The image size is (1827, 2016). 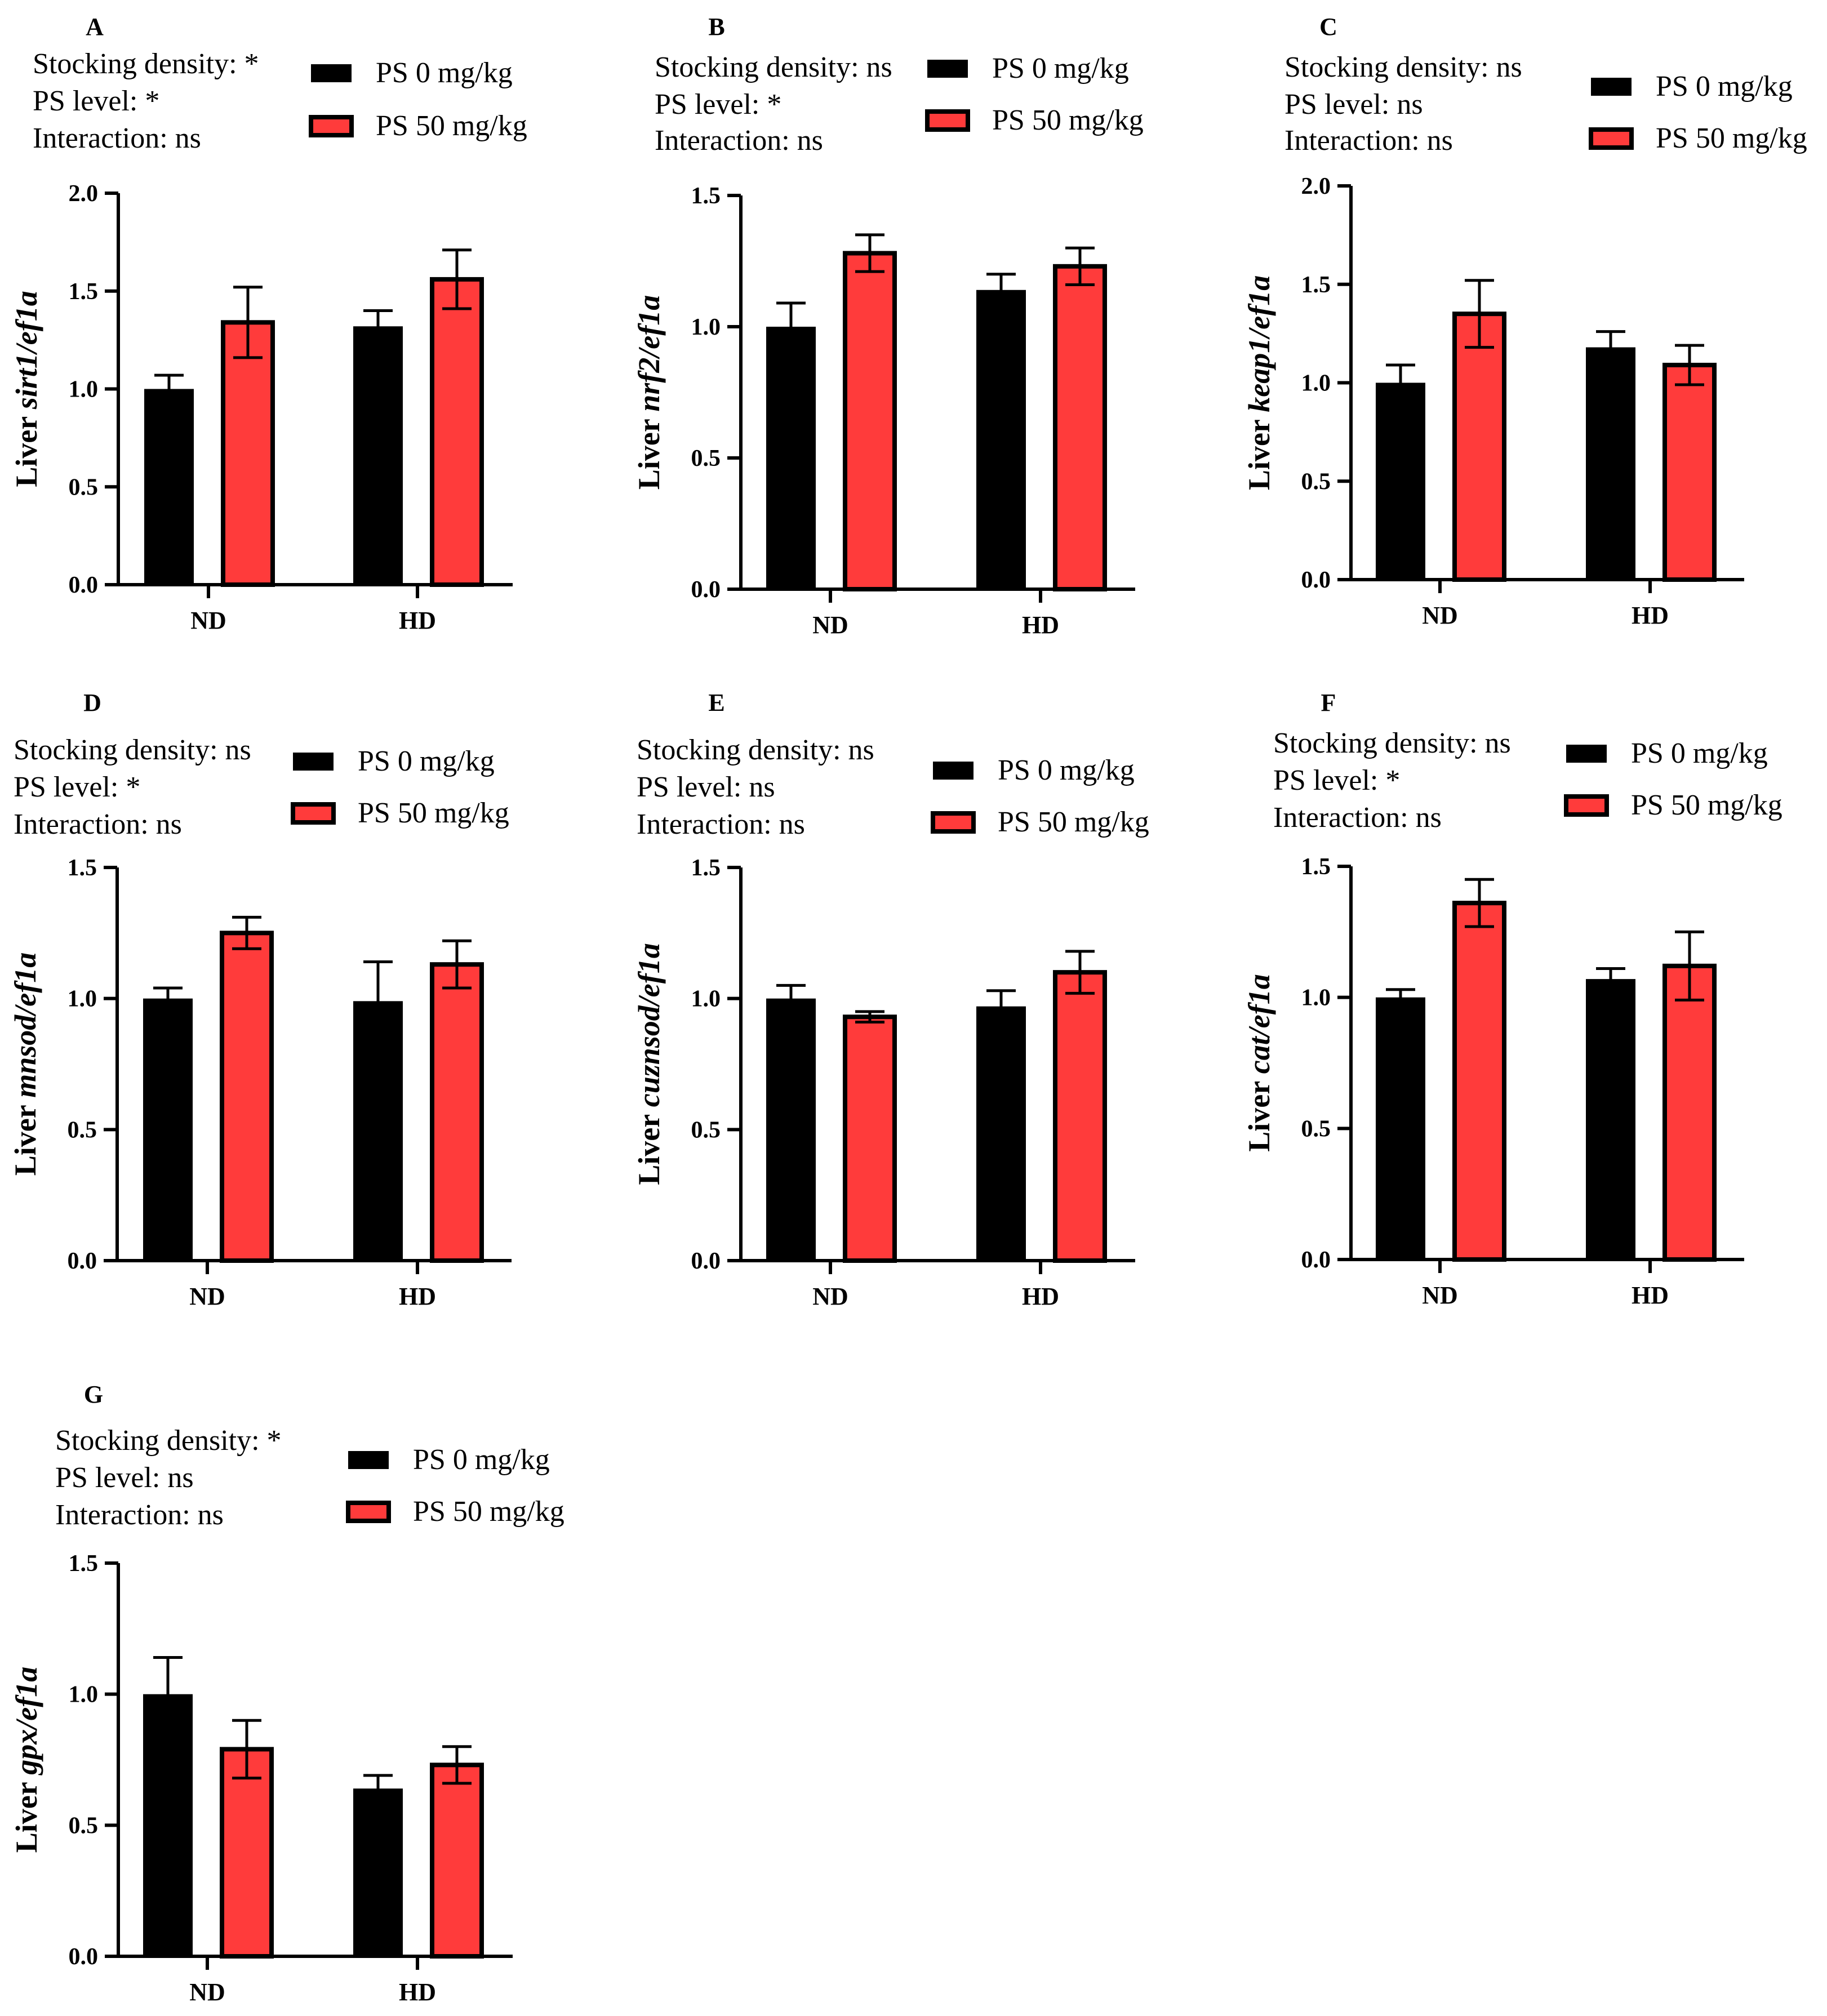 What do you see at coordinates (830, 1296) in the screenshot?
I see `category-label: ND` at bounding box center [830, 1296].